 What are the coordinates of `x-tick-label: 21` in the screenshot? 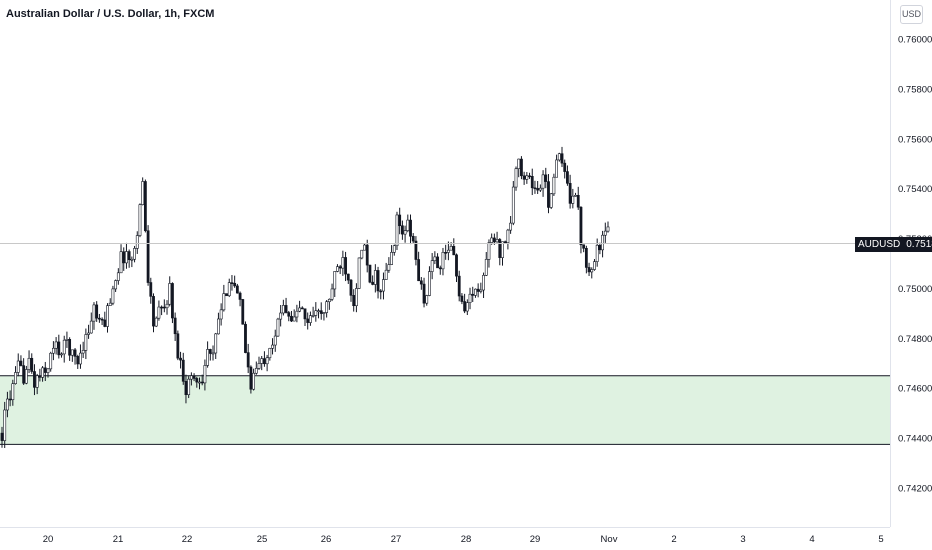 It's located at (118, 539).